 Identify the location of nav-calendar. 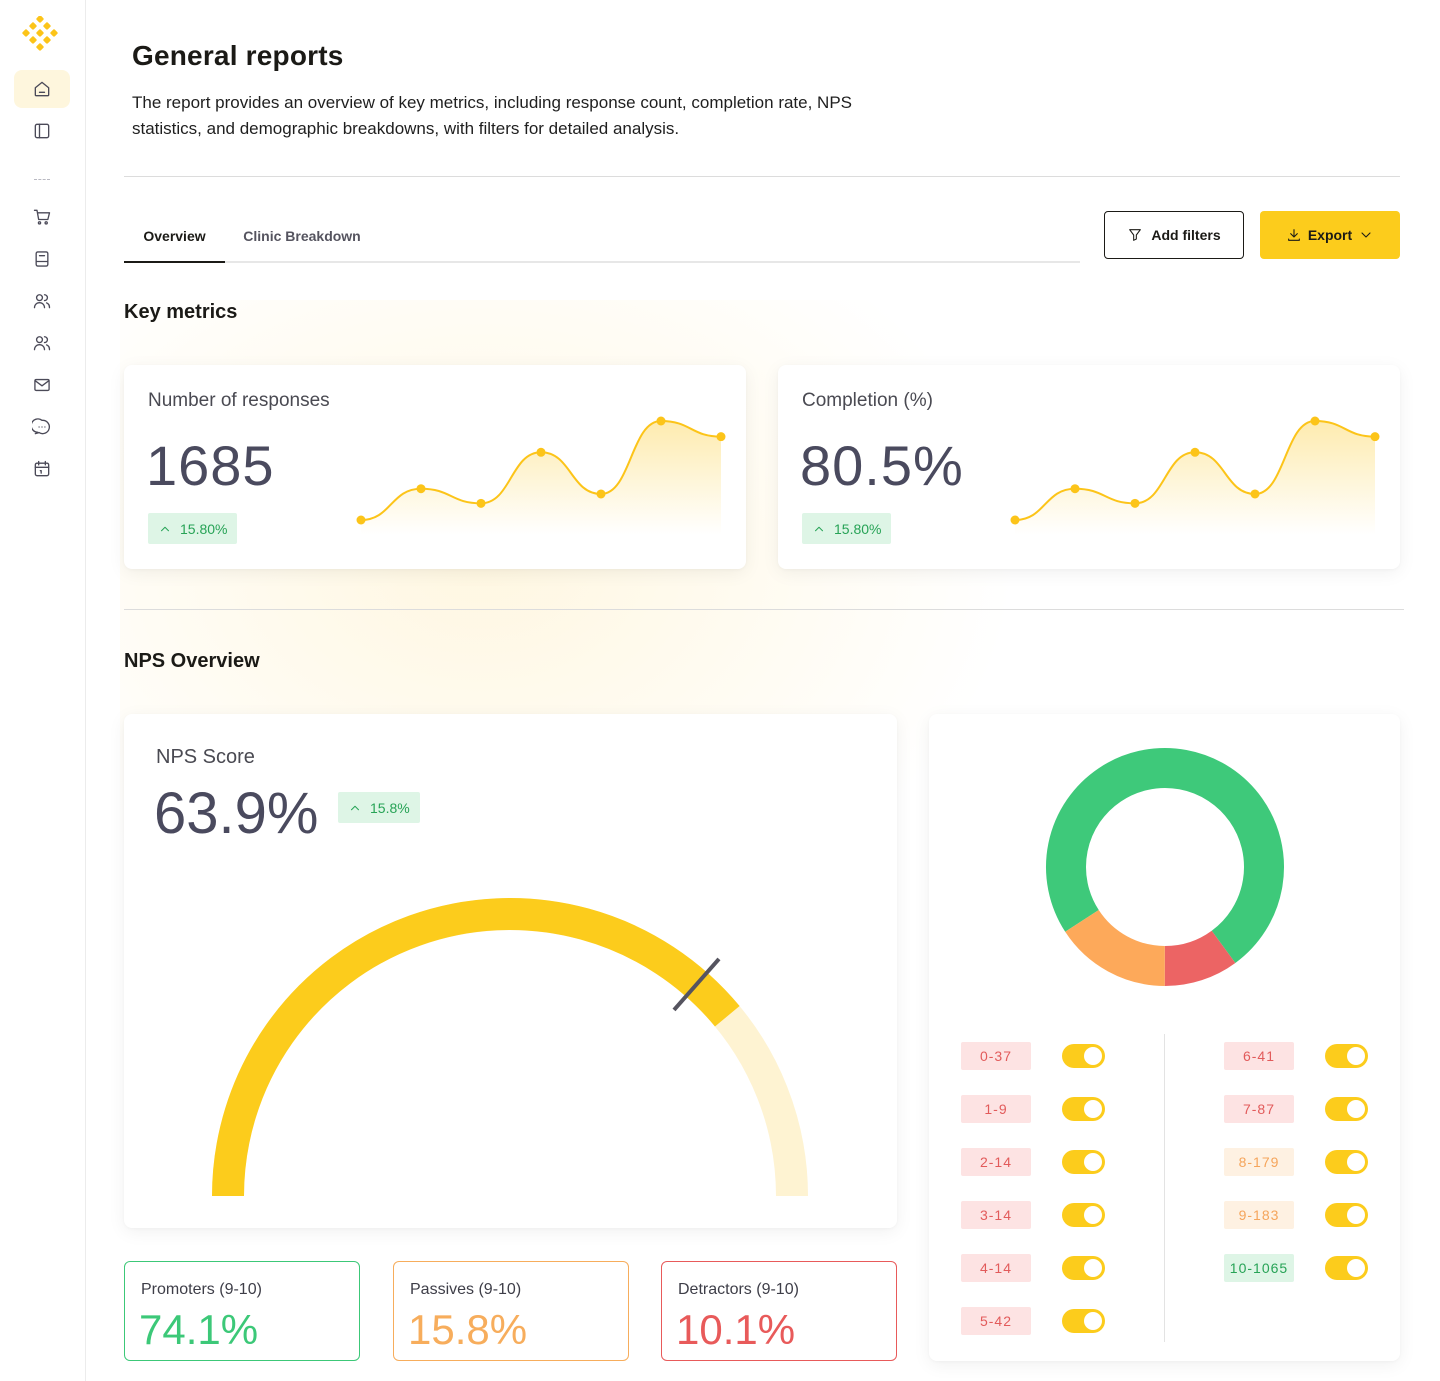
(42, 469).